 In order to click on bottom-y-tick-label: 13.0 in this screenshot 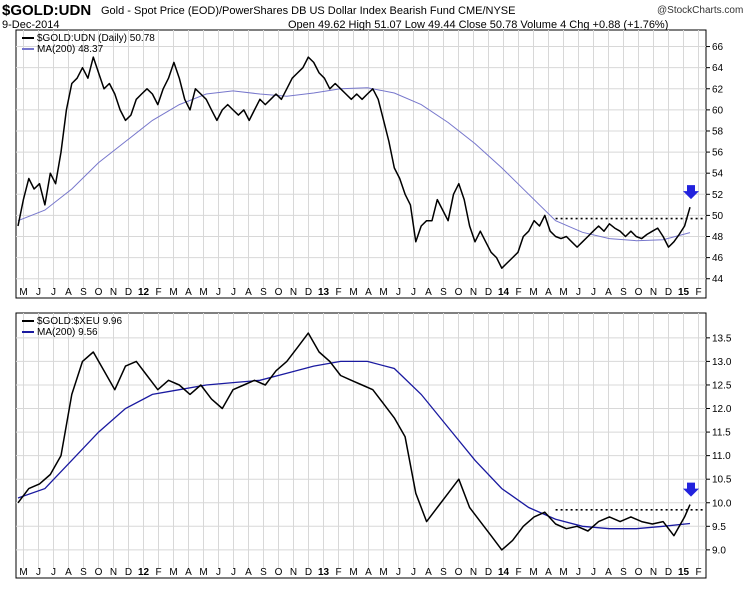, I will do `click(722, 362)`.